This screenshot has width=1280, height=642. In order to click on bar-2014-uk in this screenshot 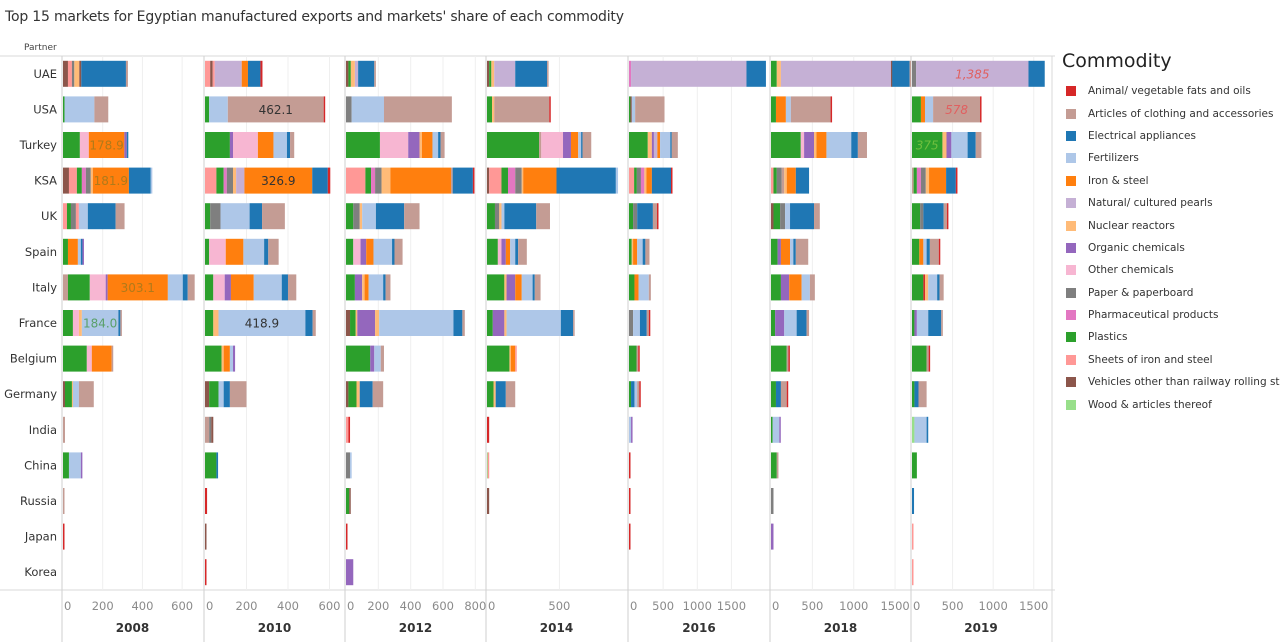, I will do `click(518, 216)`.